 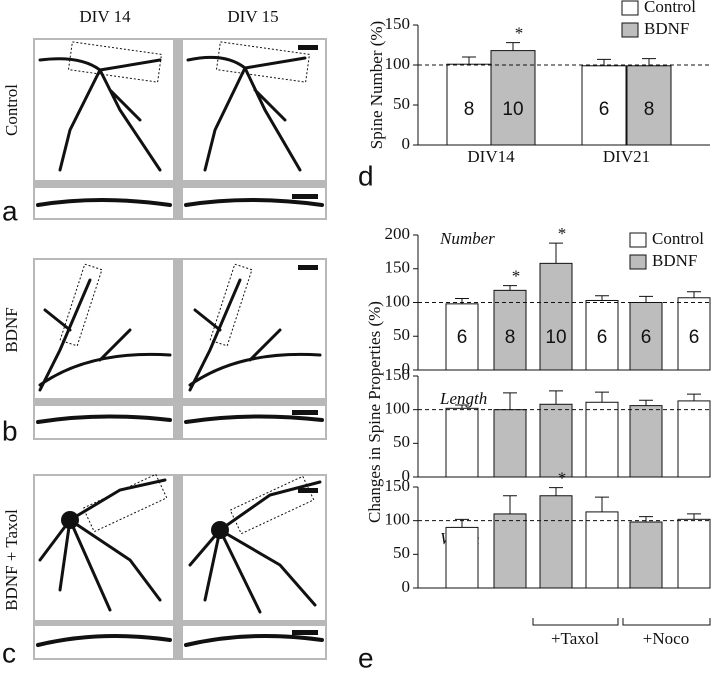 What do you see at coordinates (11, 110) in the screenshot?
I see `row-label: Control` at bounding box center [11, 110].